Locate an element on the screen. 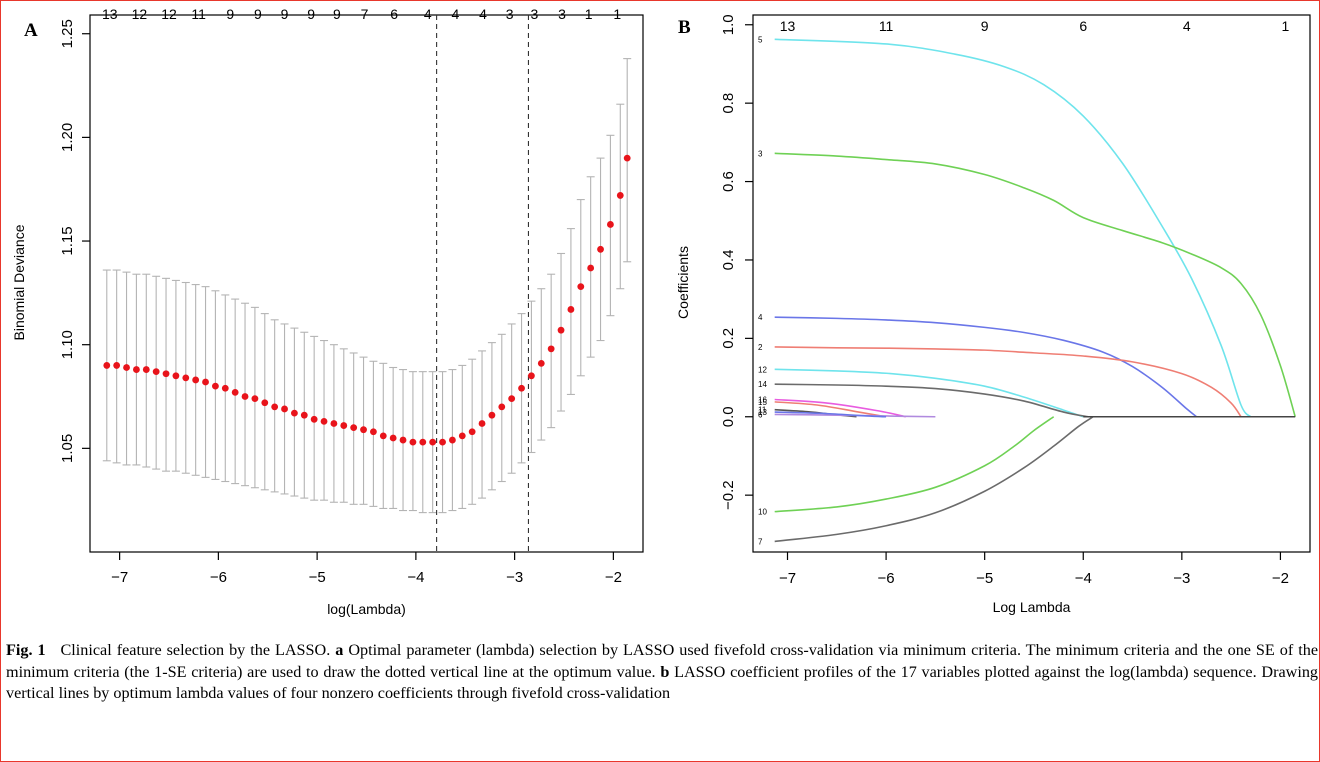  y-tick-label-b: 0.4 is located at coordinates (728, 260).